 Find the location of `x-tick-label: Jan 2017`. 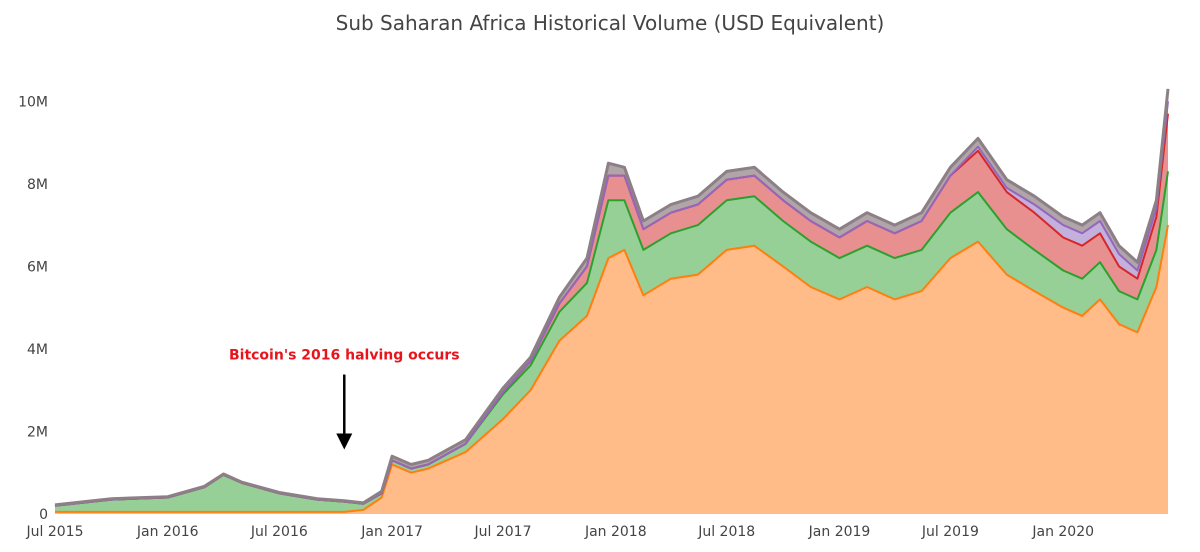

x-tick-label: Jan 2017 is located at coordinates (391, 532).